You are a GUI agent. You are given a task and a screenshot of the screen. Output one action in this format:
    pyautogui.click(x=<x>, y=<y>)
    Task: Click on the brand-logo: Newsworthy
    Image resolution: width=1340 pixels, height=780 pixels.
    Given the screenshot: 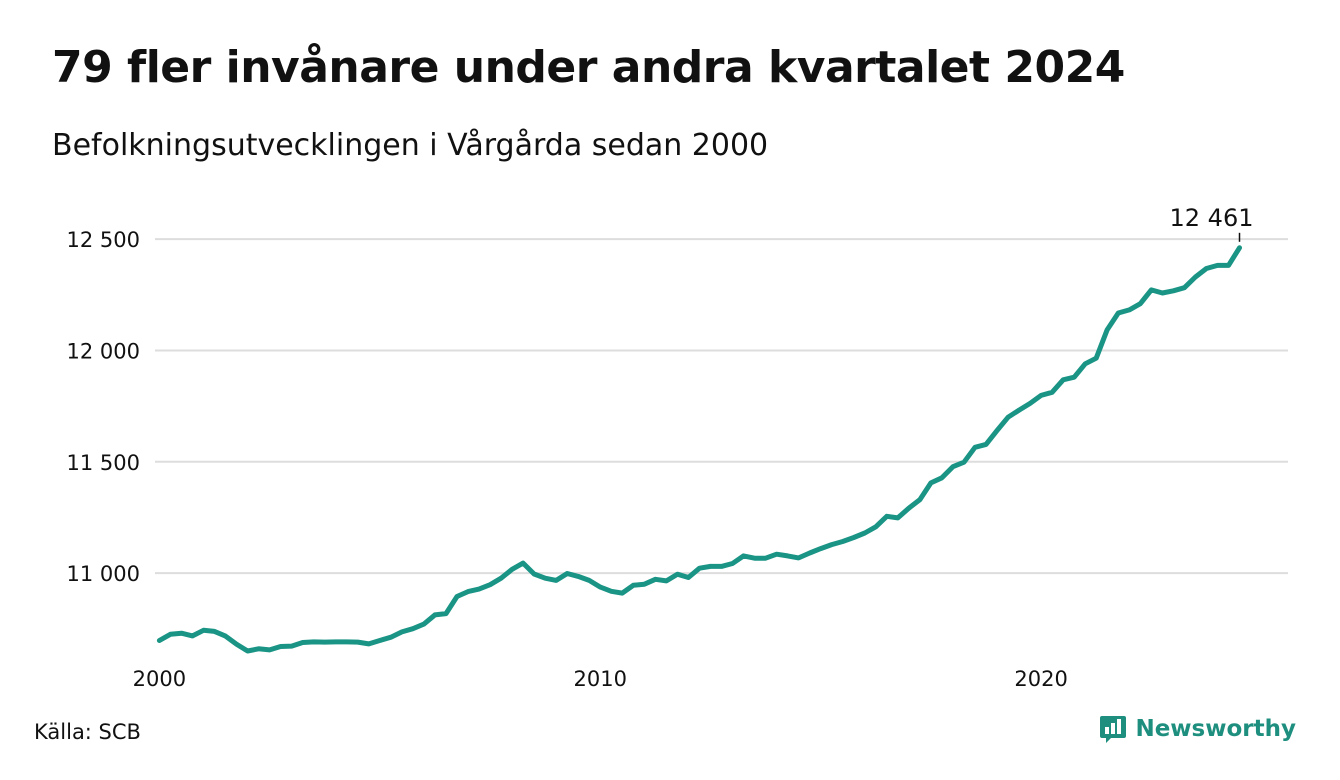 What is the action you would take?
    pyautogui.click(x=1197, y=729)
    